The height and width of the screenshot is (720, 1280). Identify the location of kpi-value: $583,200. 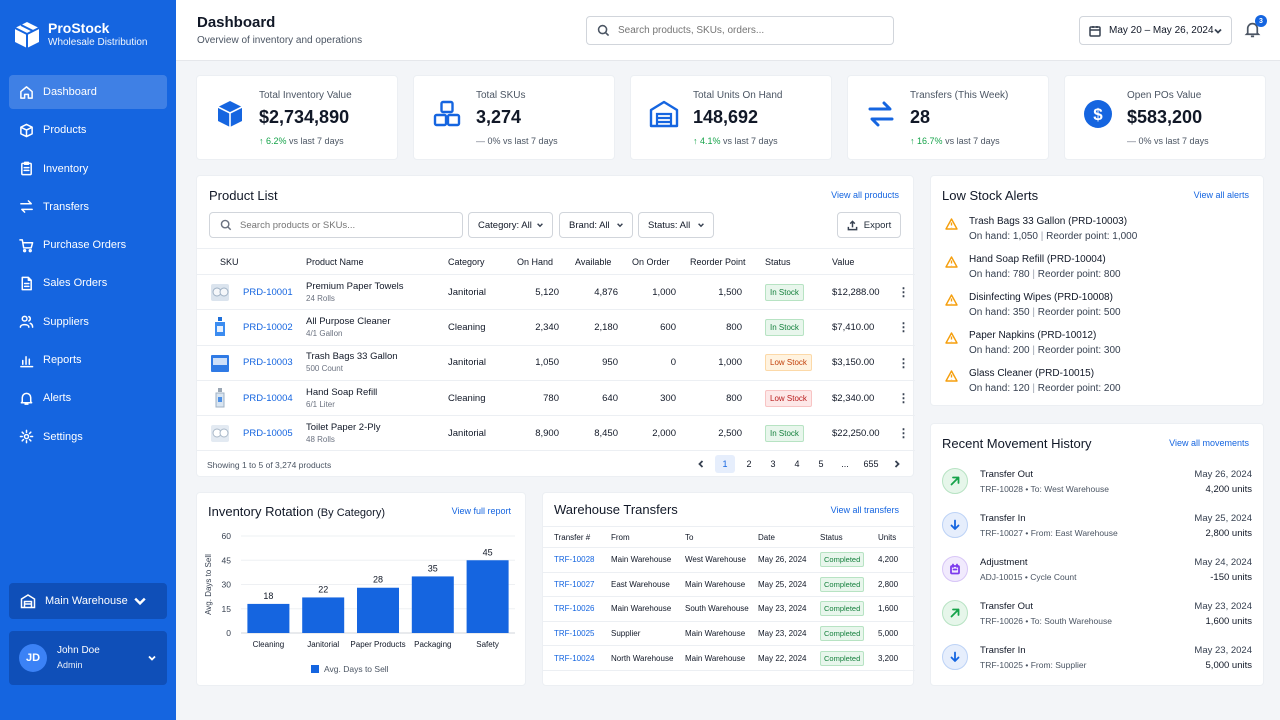
(1165, 117).